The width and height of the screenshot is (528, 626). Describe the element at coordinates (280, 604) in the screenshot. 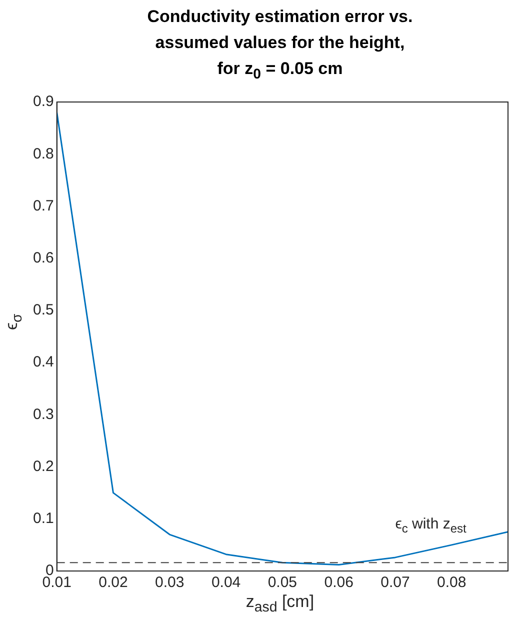

I see `x-axis-title: z$_{asd}$ [cm]` at that location.